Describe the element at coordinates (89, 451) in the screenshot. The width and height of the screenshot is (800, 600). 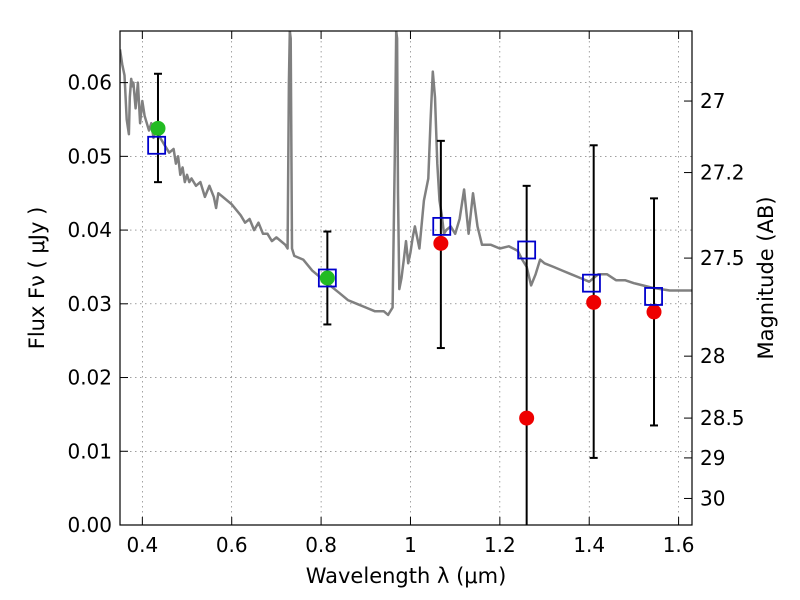
I see `y-tick-label: 0.01` at that location.